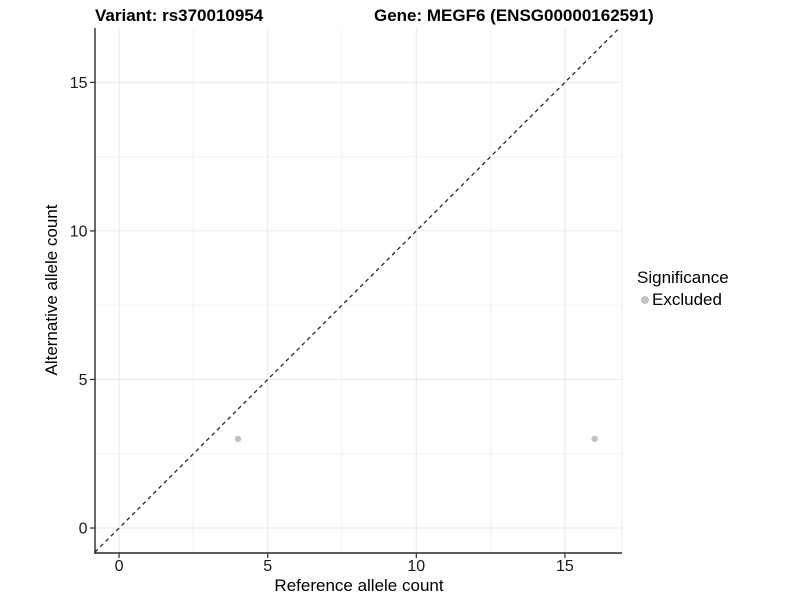  What do you see at coordinates (83, 380) in the screenshot?
I see `y-tick-label: 5` at bounding box center [83, 380].